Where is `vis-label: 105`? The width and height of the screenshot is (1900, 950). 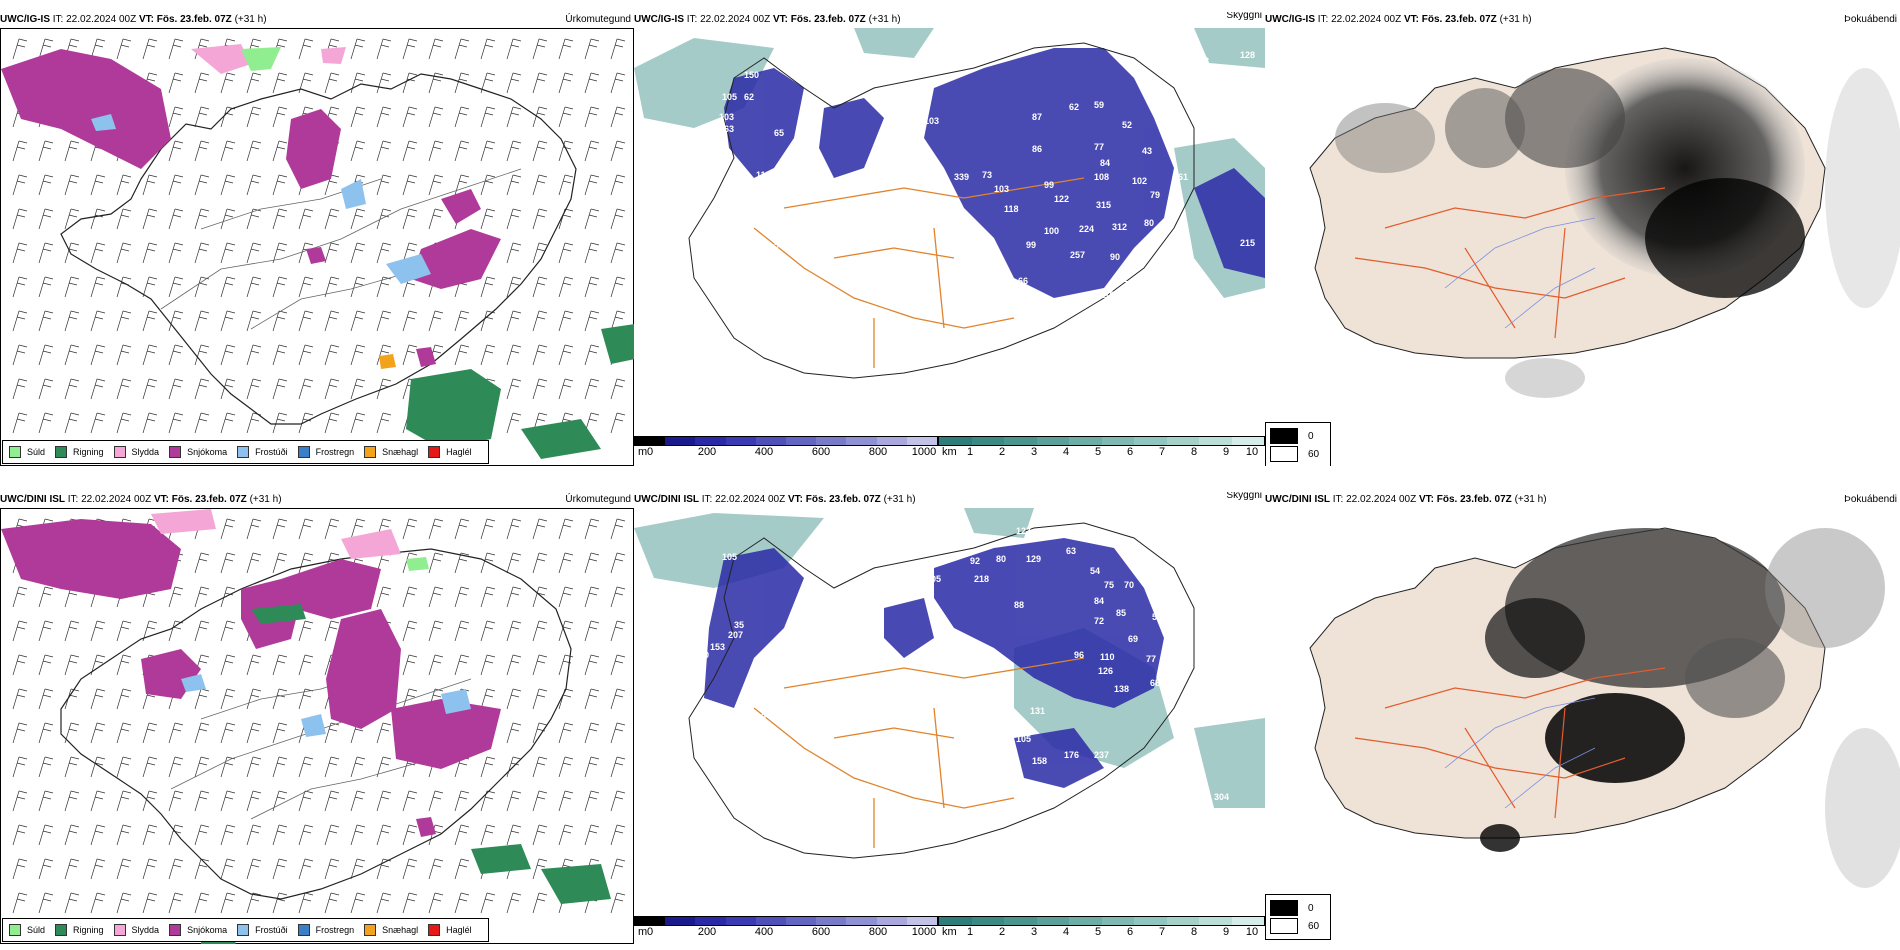 vis-label: 105 is located at coordinates (1023, 739).